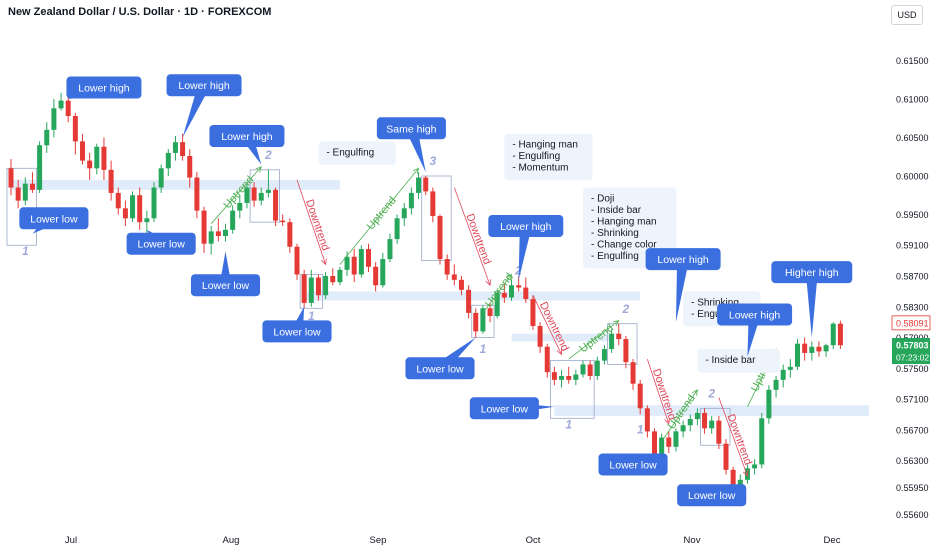 The height and width of the screenshot is (550, 932). I want to click on trend-arrow-head, so click(559, 352).